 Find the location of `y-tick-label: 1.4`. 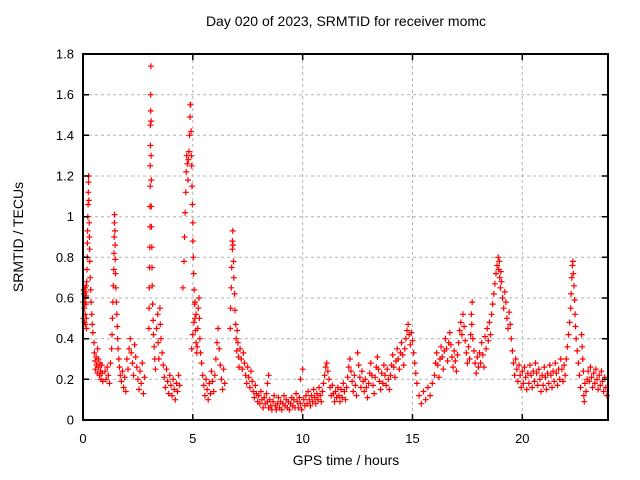

y-tick-label: 1.4 is located at coordinates (65, 135).